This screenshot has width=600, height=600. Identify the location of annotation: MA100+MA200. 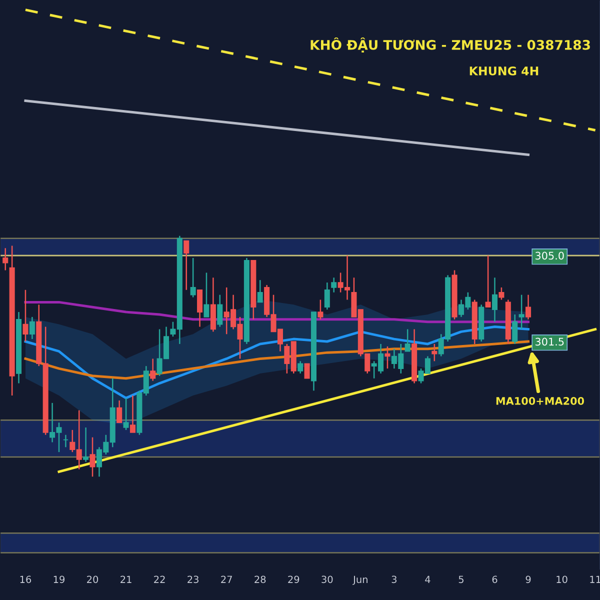
(540, 400).